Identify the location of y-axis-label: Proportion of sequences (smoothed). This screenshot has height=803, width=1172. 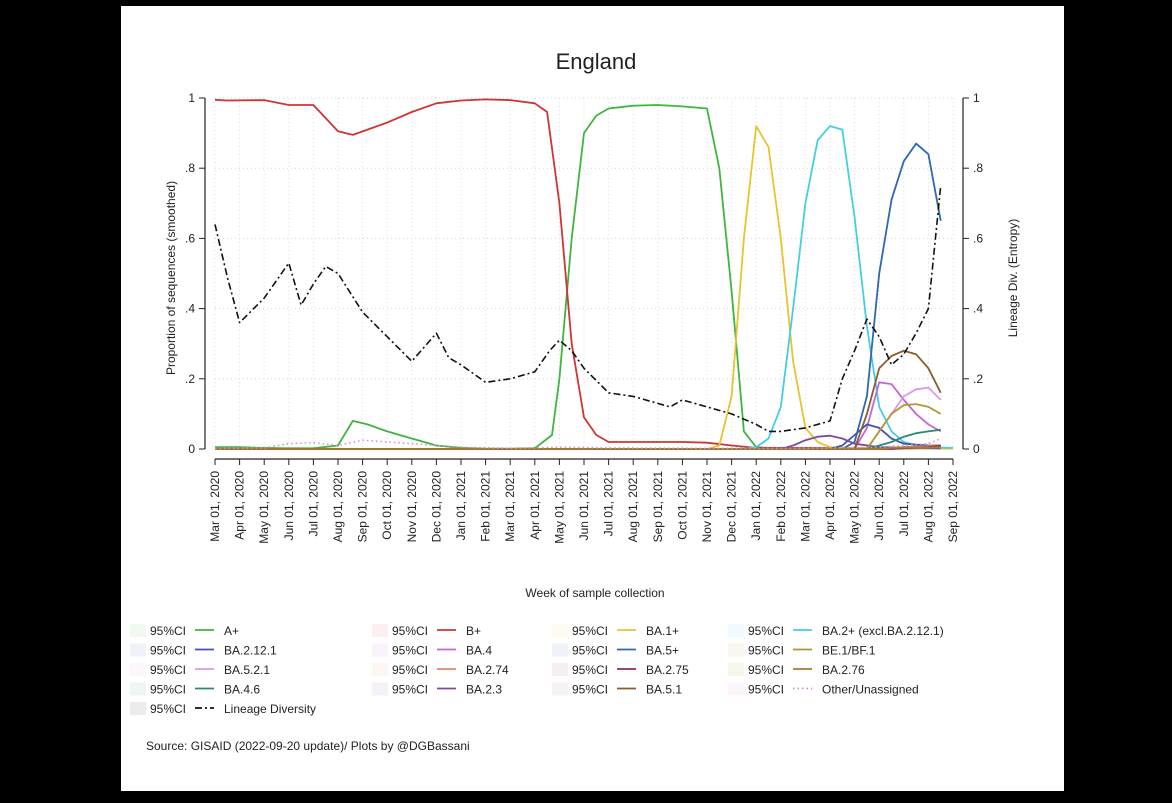
(171, 278).